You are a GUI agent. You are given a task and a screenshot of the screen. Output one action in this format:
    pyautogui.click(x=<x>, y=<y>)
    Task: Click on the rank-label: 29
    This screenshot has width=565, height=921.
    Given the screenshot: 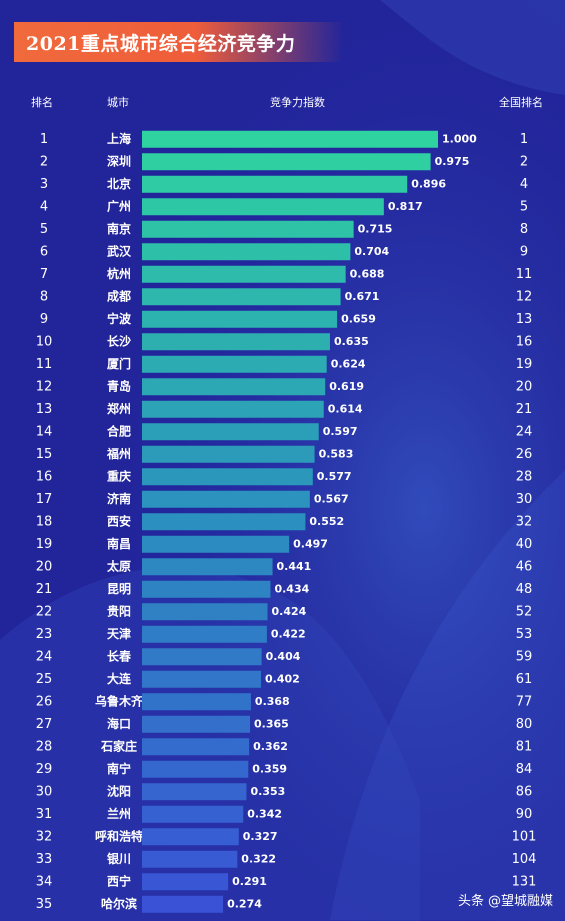 What is the action you would take?
    pyautogui.click(x=44, y=769)
    